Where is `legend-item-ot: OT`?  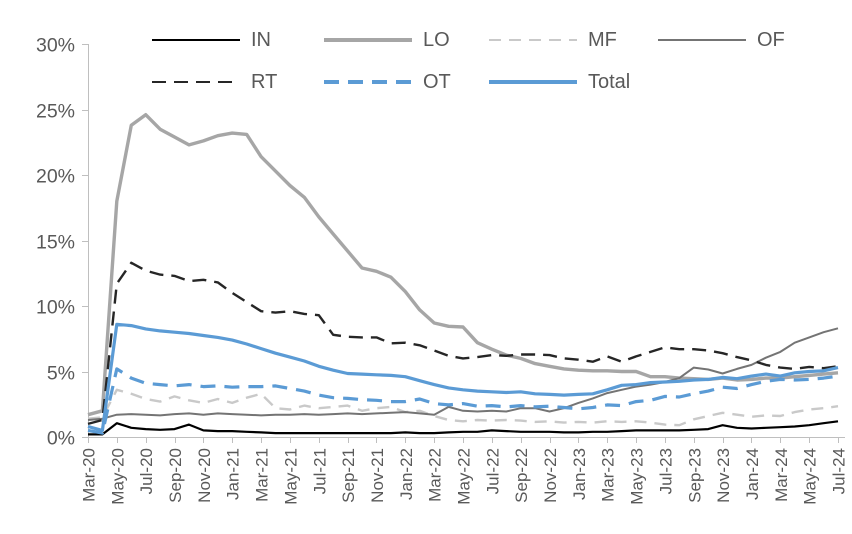
legend-item-ot: OT is located at coordinates (387, 82).